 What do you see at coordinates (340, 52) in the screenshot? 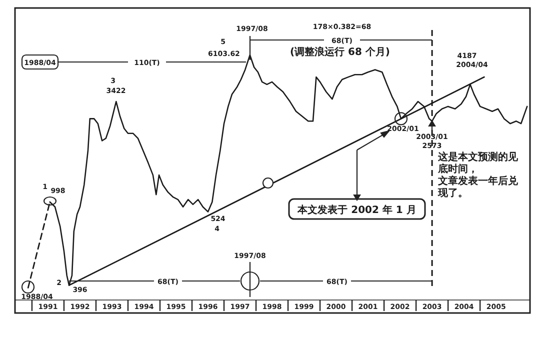
I see `annotation: (调整浪运行 68 个月)` at bounding box center [340, 52].